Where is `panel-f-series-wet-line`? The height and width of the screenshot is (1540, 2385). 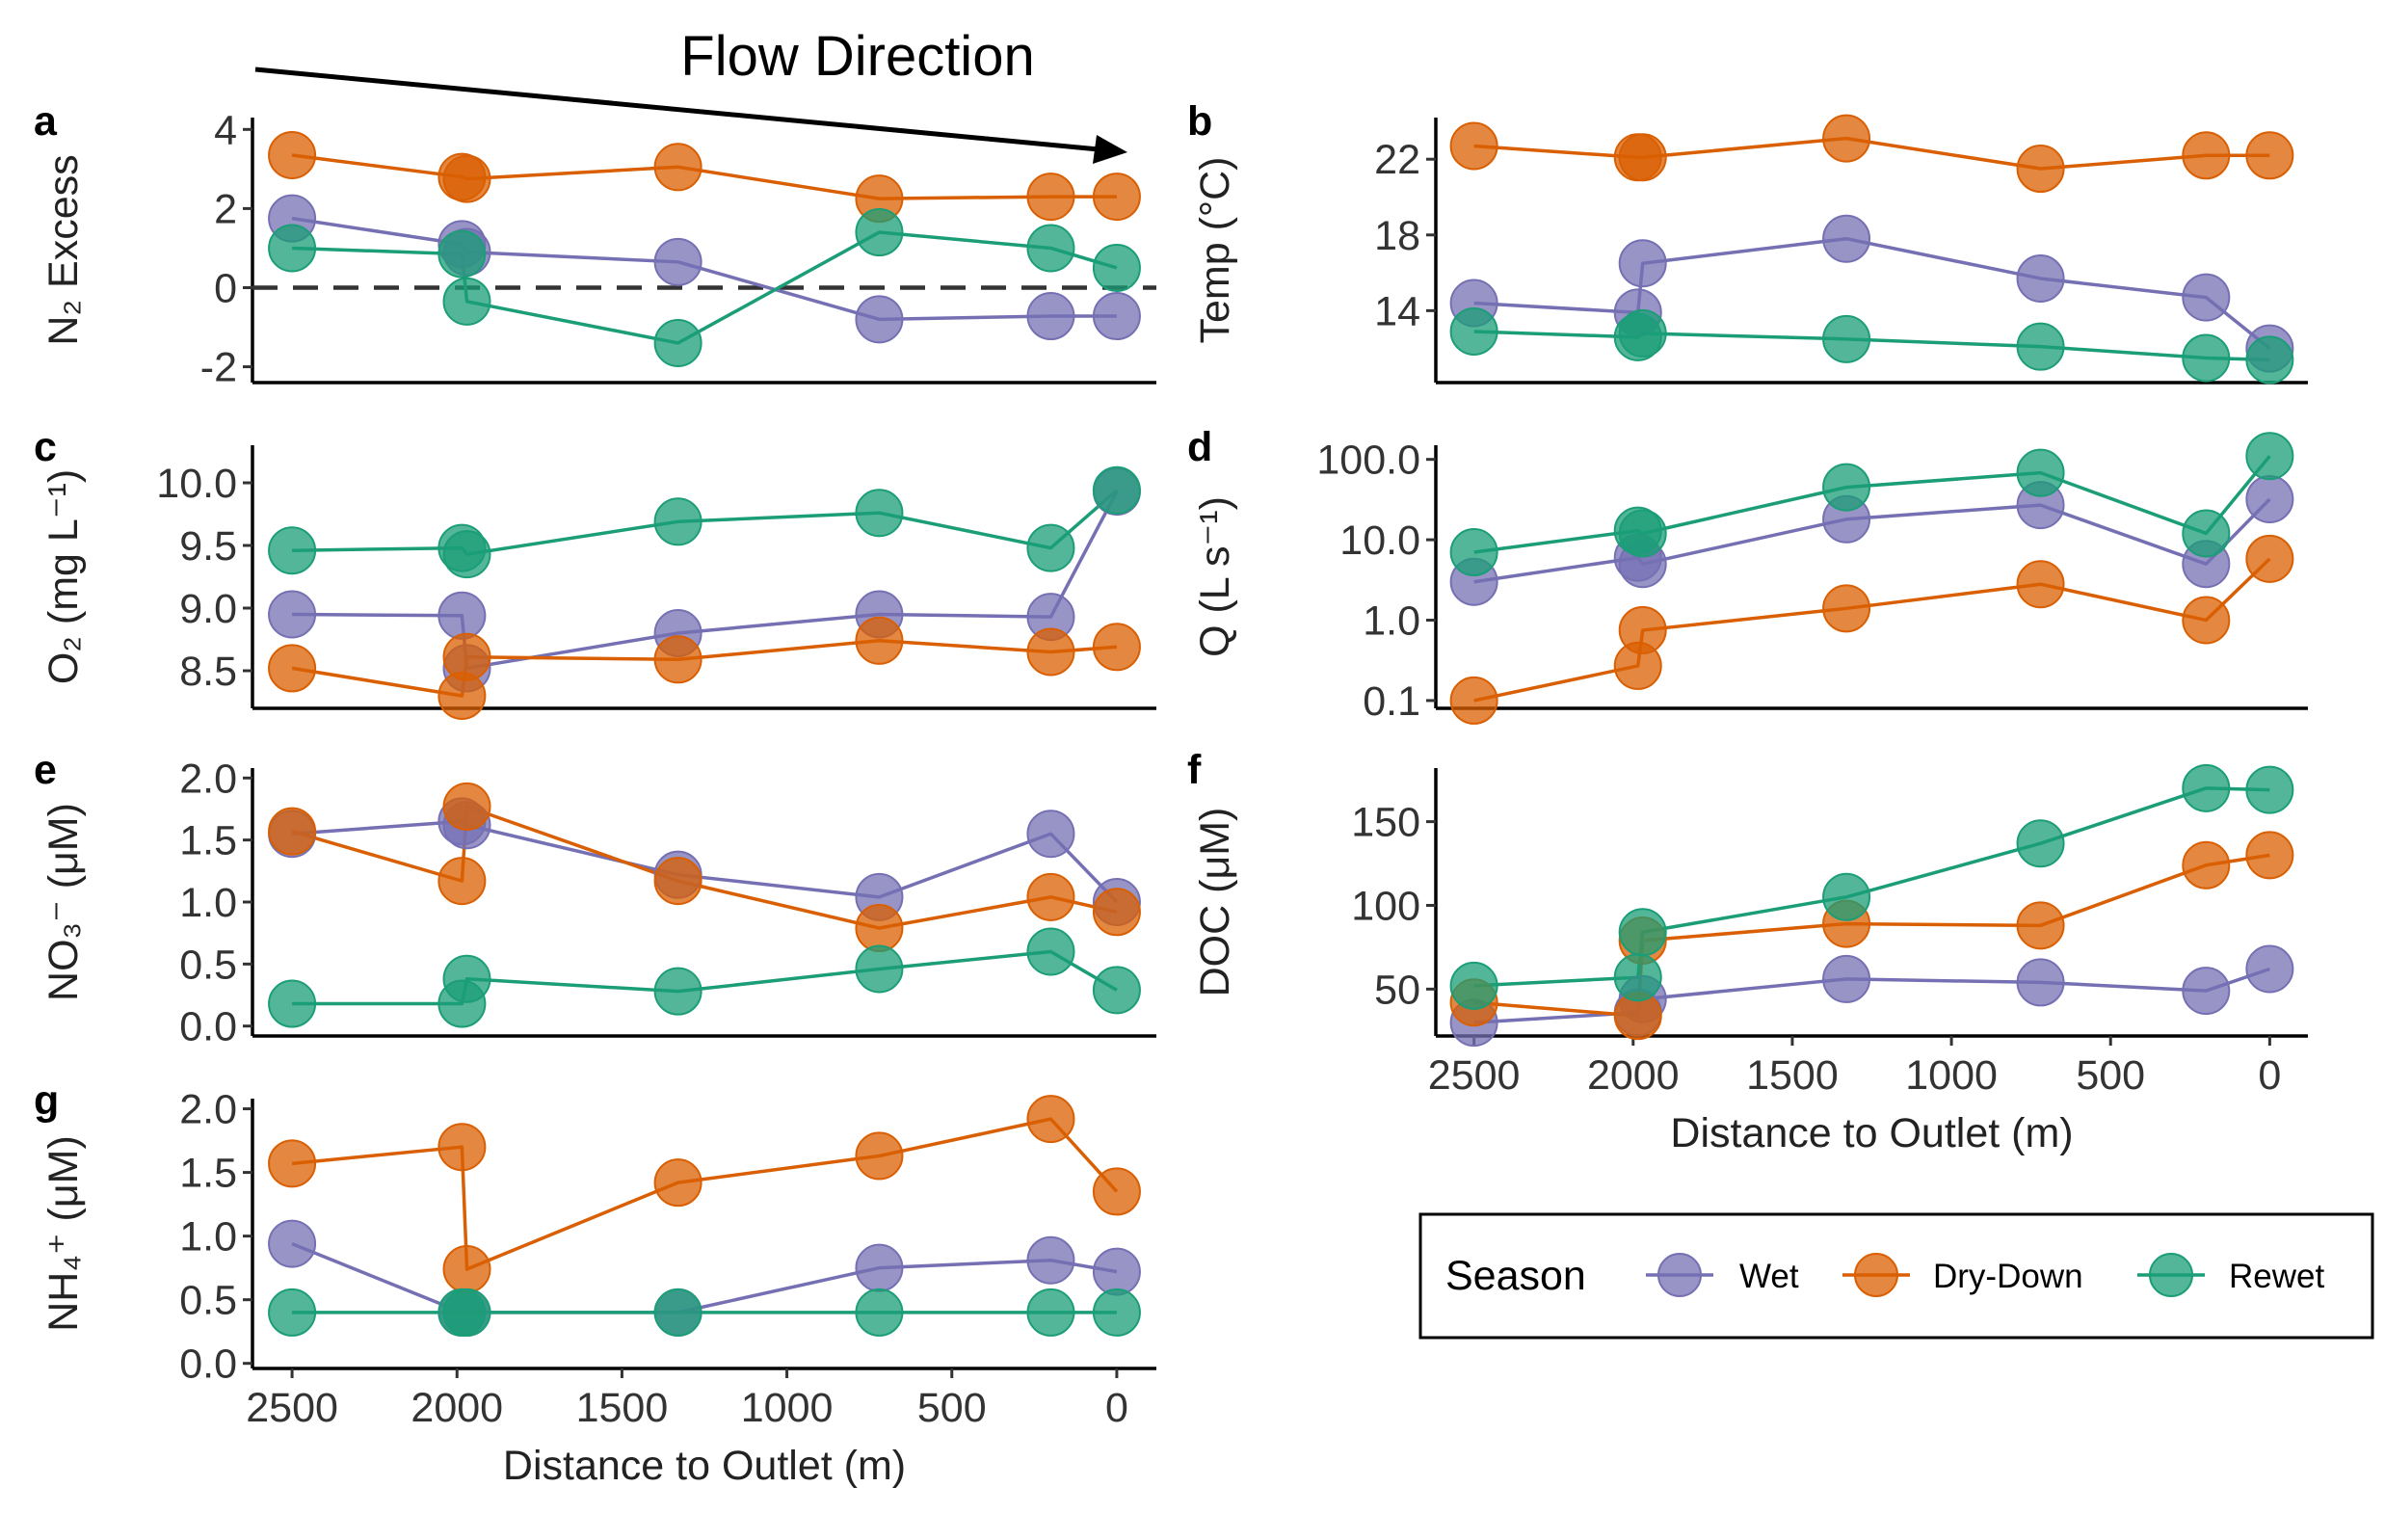
panel-f-series-wet-line is located at coordinates (1871, 995).